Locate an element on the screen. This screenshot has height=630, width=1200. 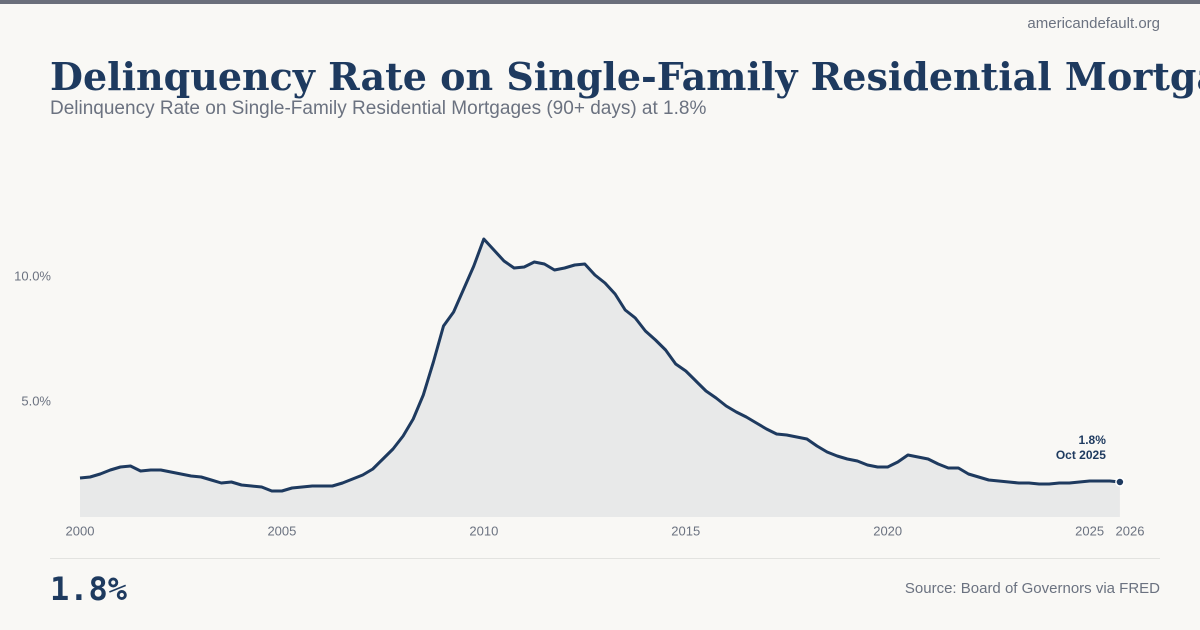
divider is located at coordinates (605, 558).